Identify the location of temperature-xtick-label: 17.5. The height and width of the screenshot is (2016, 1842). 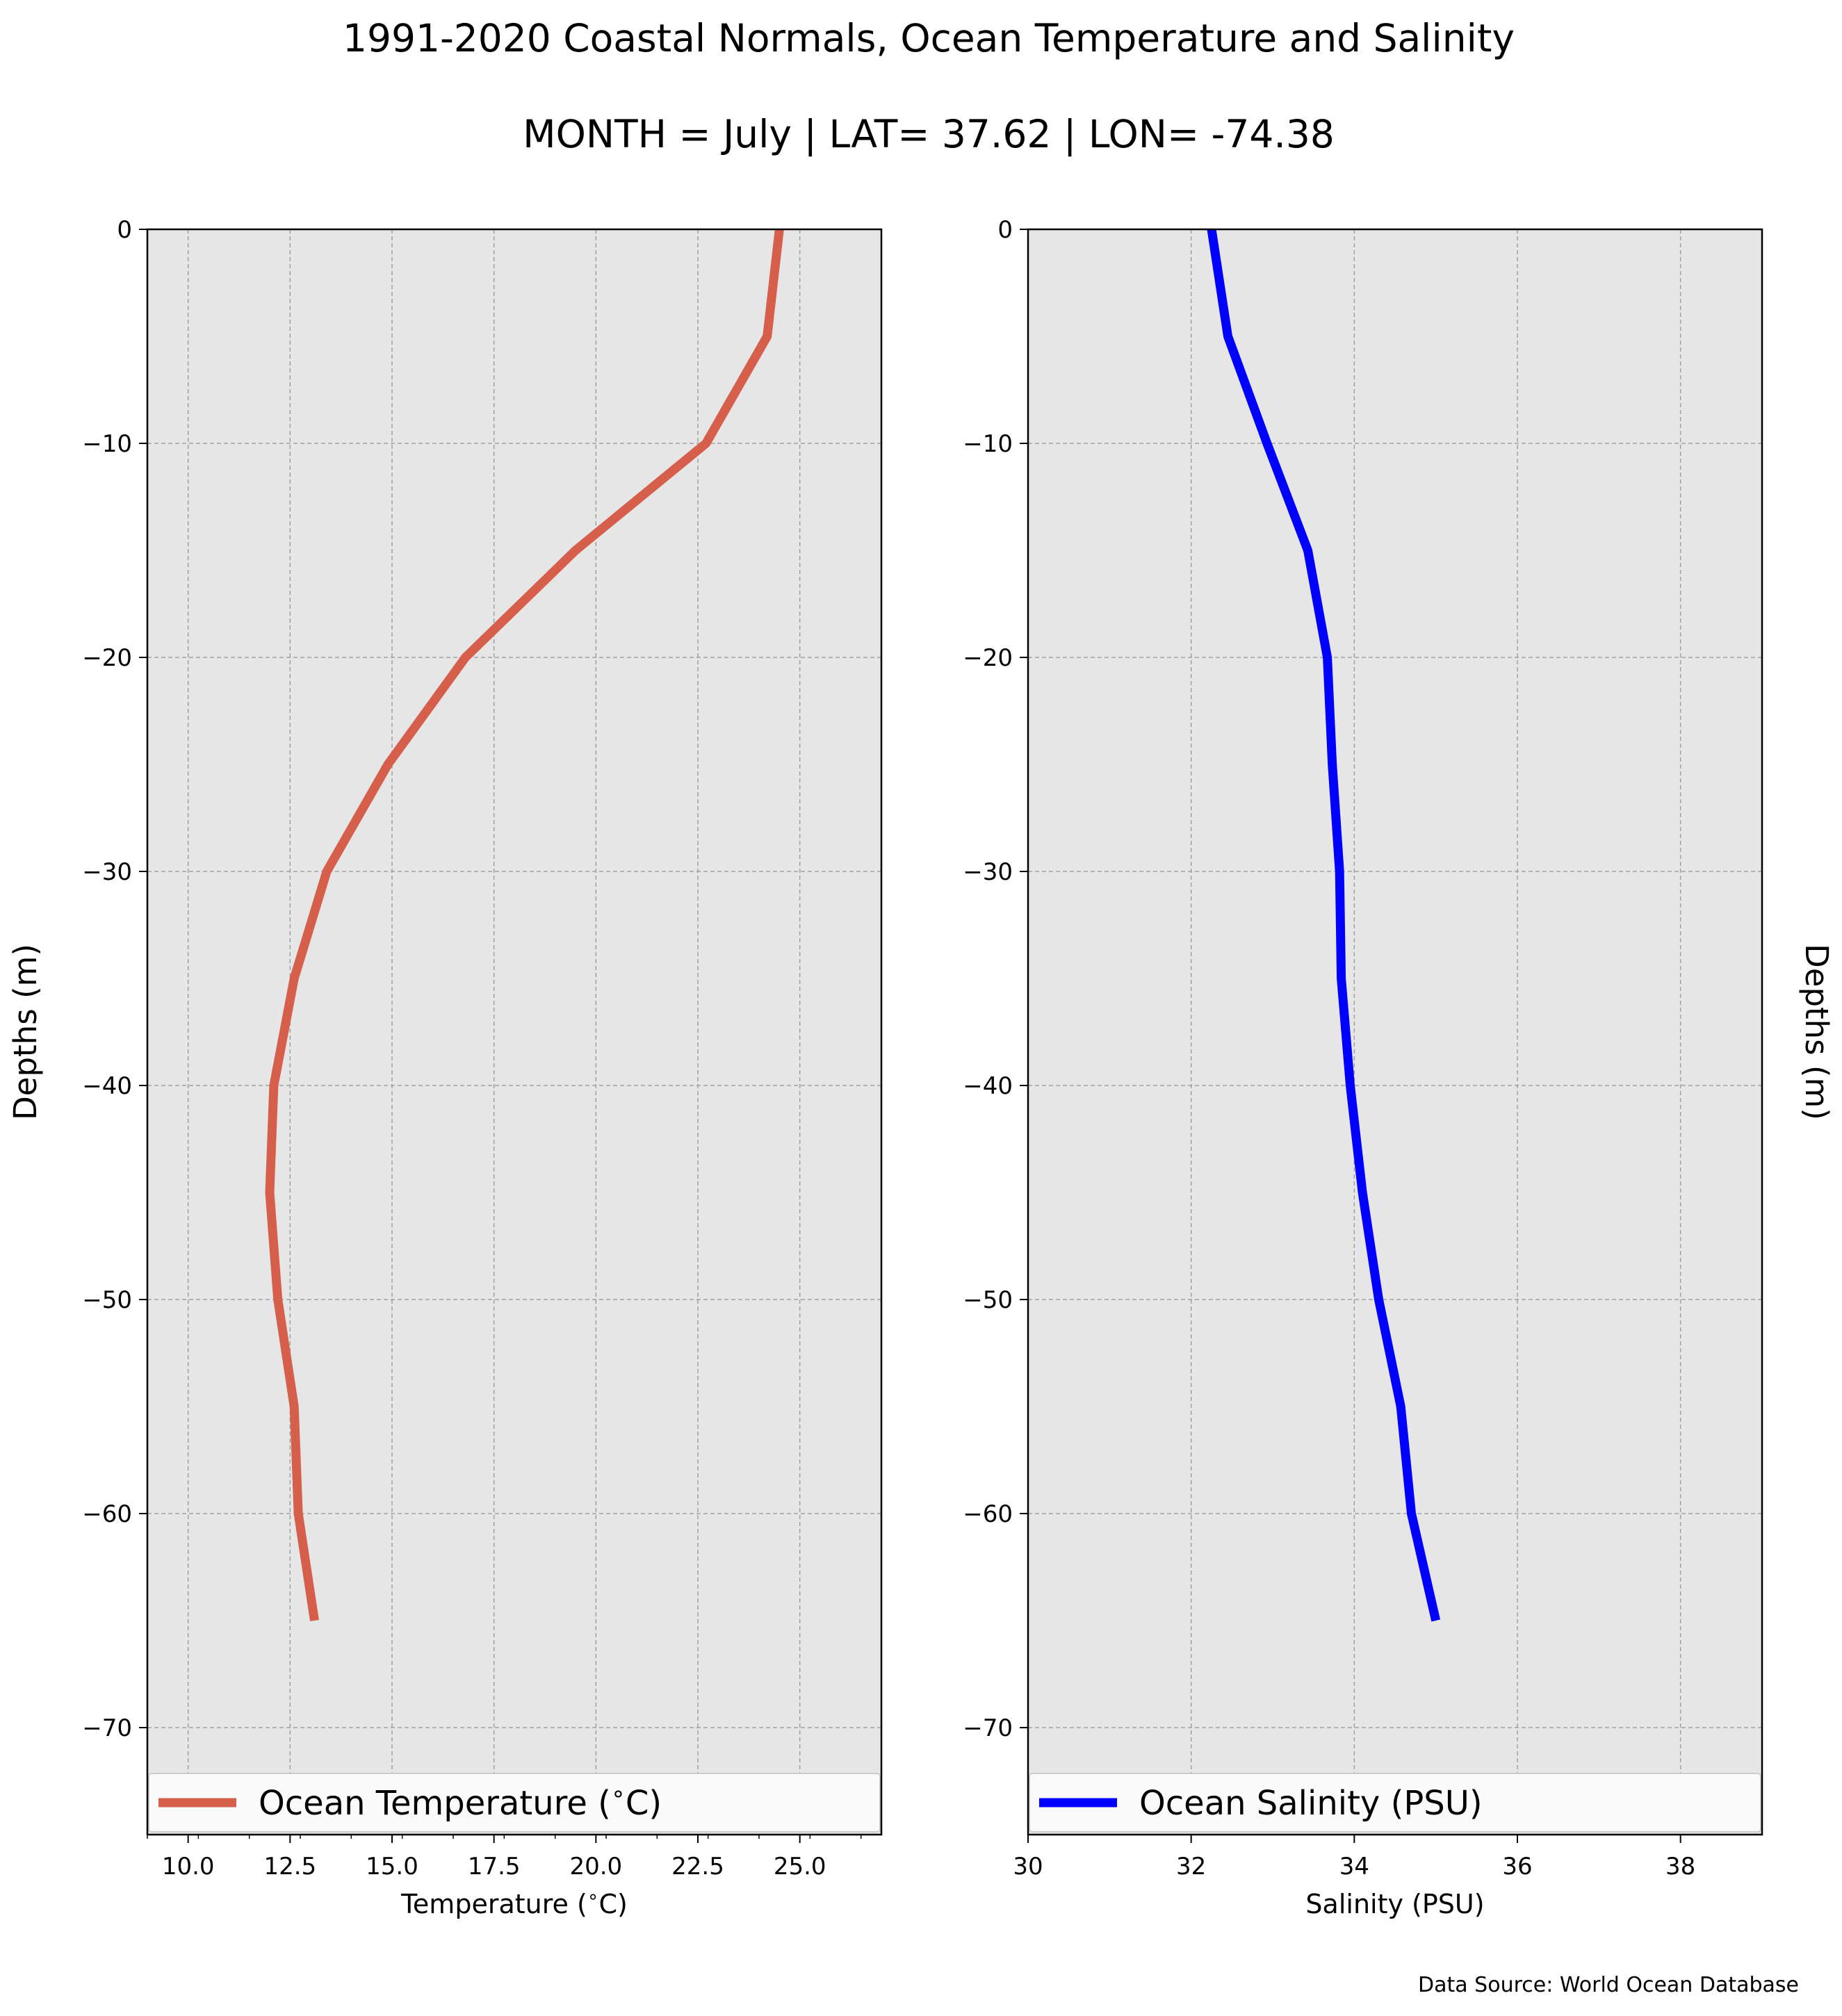
(495, 1867).